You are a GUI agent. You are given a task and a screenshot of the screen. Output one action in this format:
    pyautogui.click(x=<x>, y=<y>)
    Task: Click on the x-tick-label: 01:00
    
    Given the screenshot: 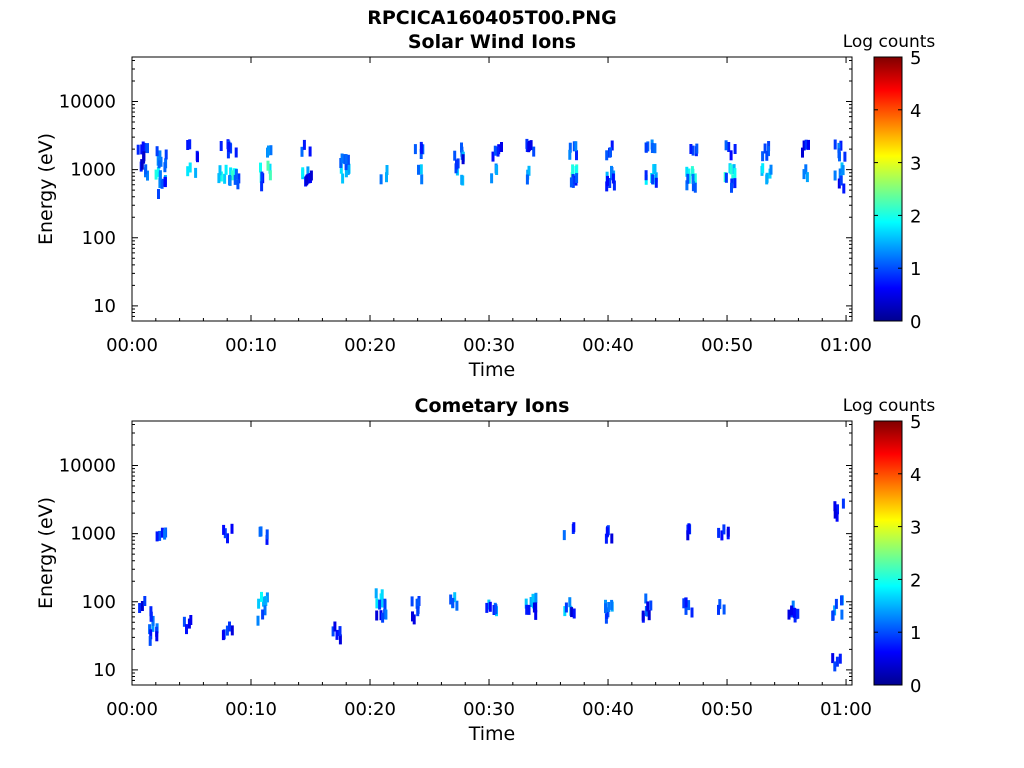 What is the action you would take?
    pyautogui.click(x=846, y=345)
    